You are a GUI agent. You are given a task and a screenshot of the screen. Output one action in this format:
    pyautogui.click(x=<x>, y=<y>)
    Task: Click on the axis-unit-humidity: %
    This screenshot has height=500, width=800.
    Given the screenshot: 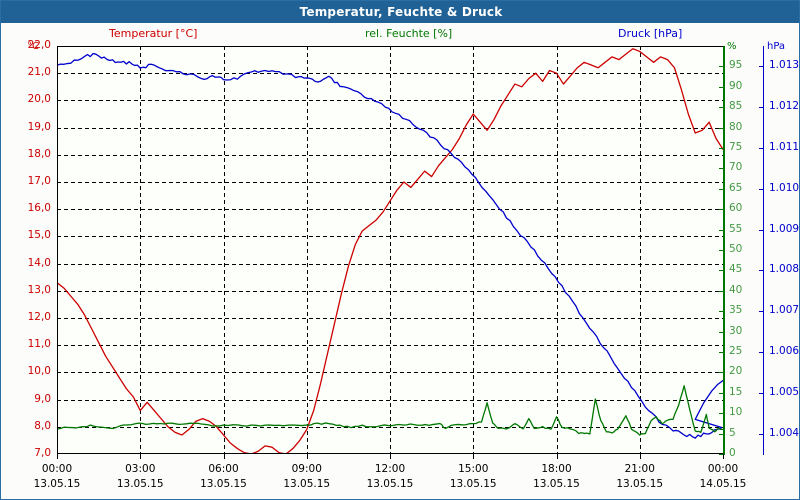 What is the action you would take?
    pyautogui.click(x=732, y=46)
    